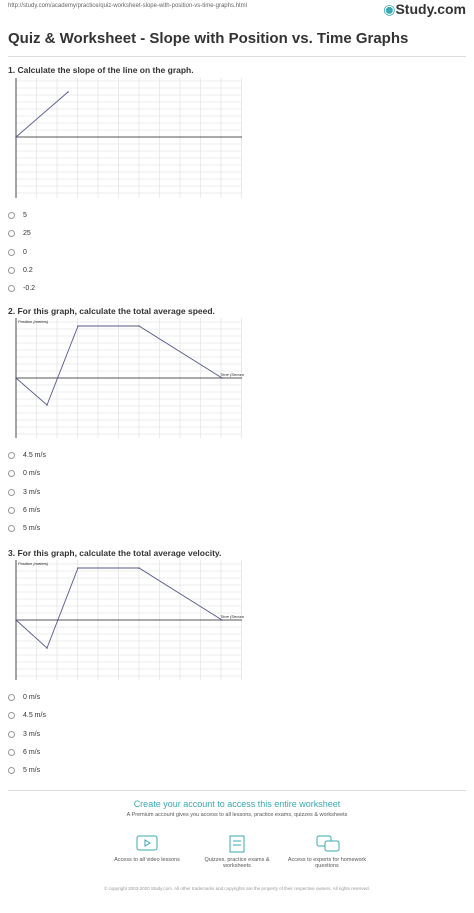 The height and width of the screenshot is (913, 474). I want to click on answer-option: 0, so click(17, 252).